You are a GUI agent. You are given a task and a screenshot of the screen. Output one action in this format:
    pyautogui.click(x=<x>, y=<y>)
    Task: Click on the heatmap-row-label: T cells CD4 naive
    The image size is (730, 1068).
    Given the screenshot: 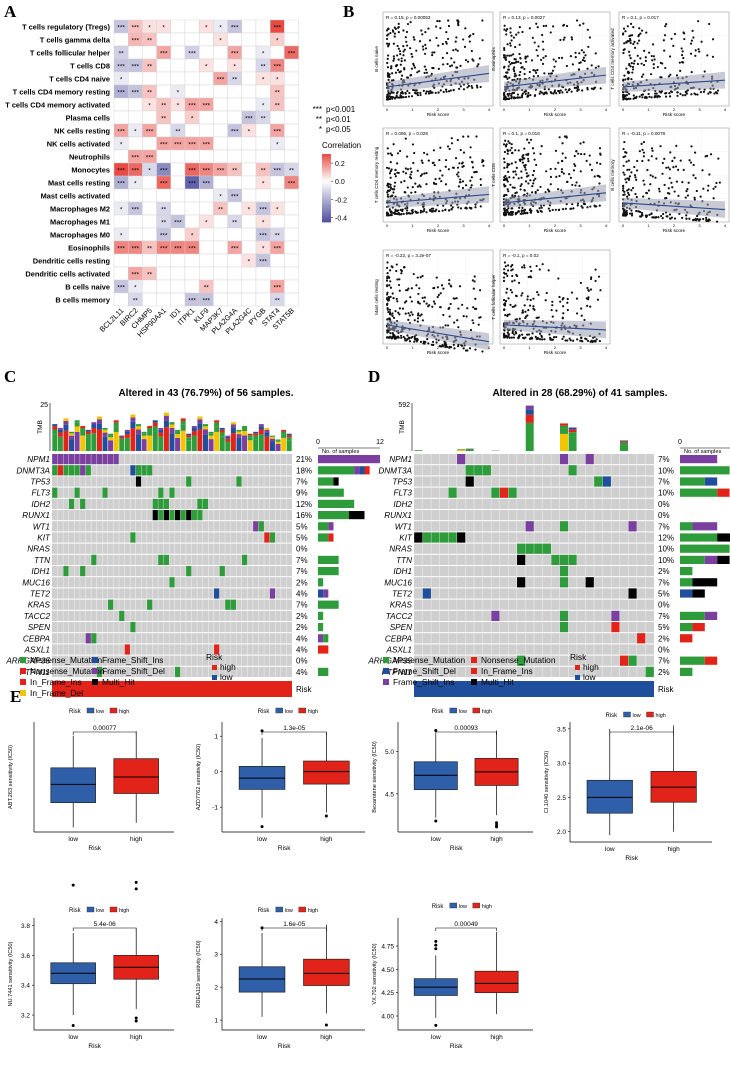 What is the action you would take?
    pyautogui.click(x=79, y=79)
    